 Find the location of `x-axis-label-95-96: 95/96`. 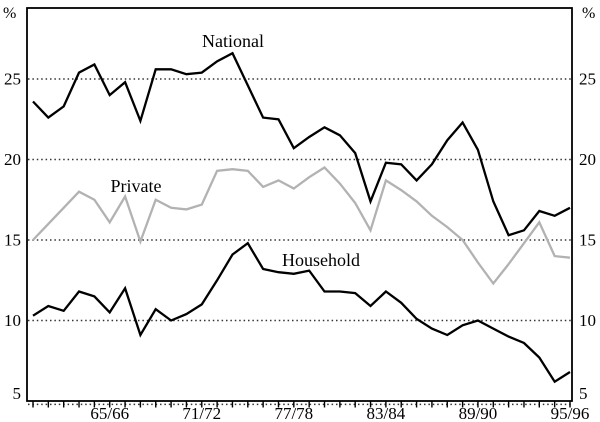

x-axis-label-95-96: 95/96 is located at coordinates (570, 413).